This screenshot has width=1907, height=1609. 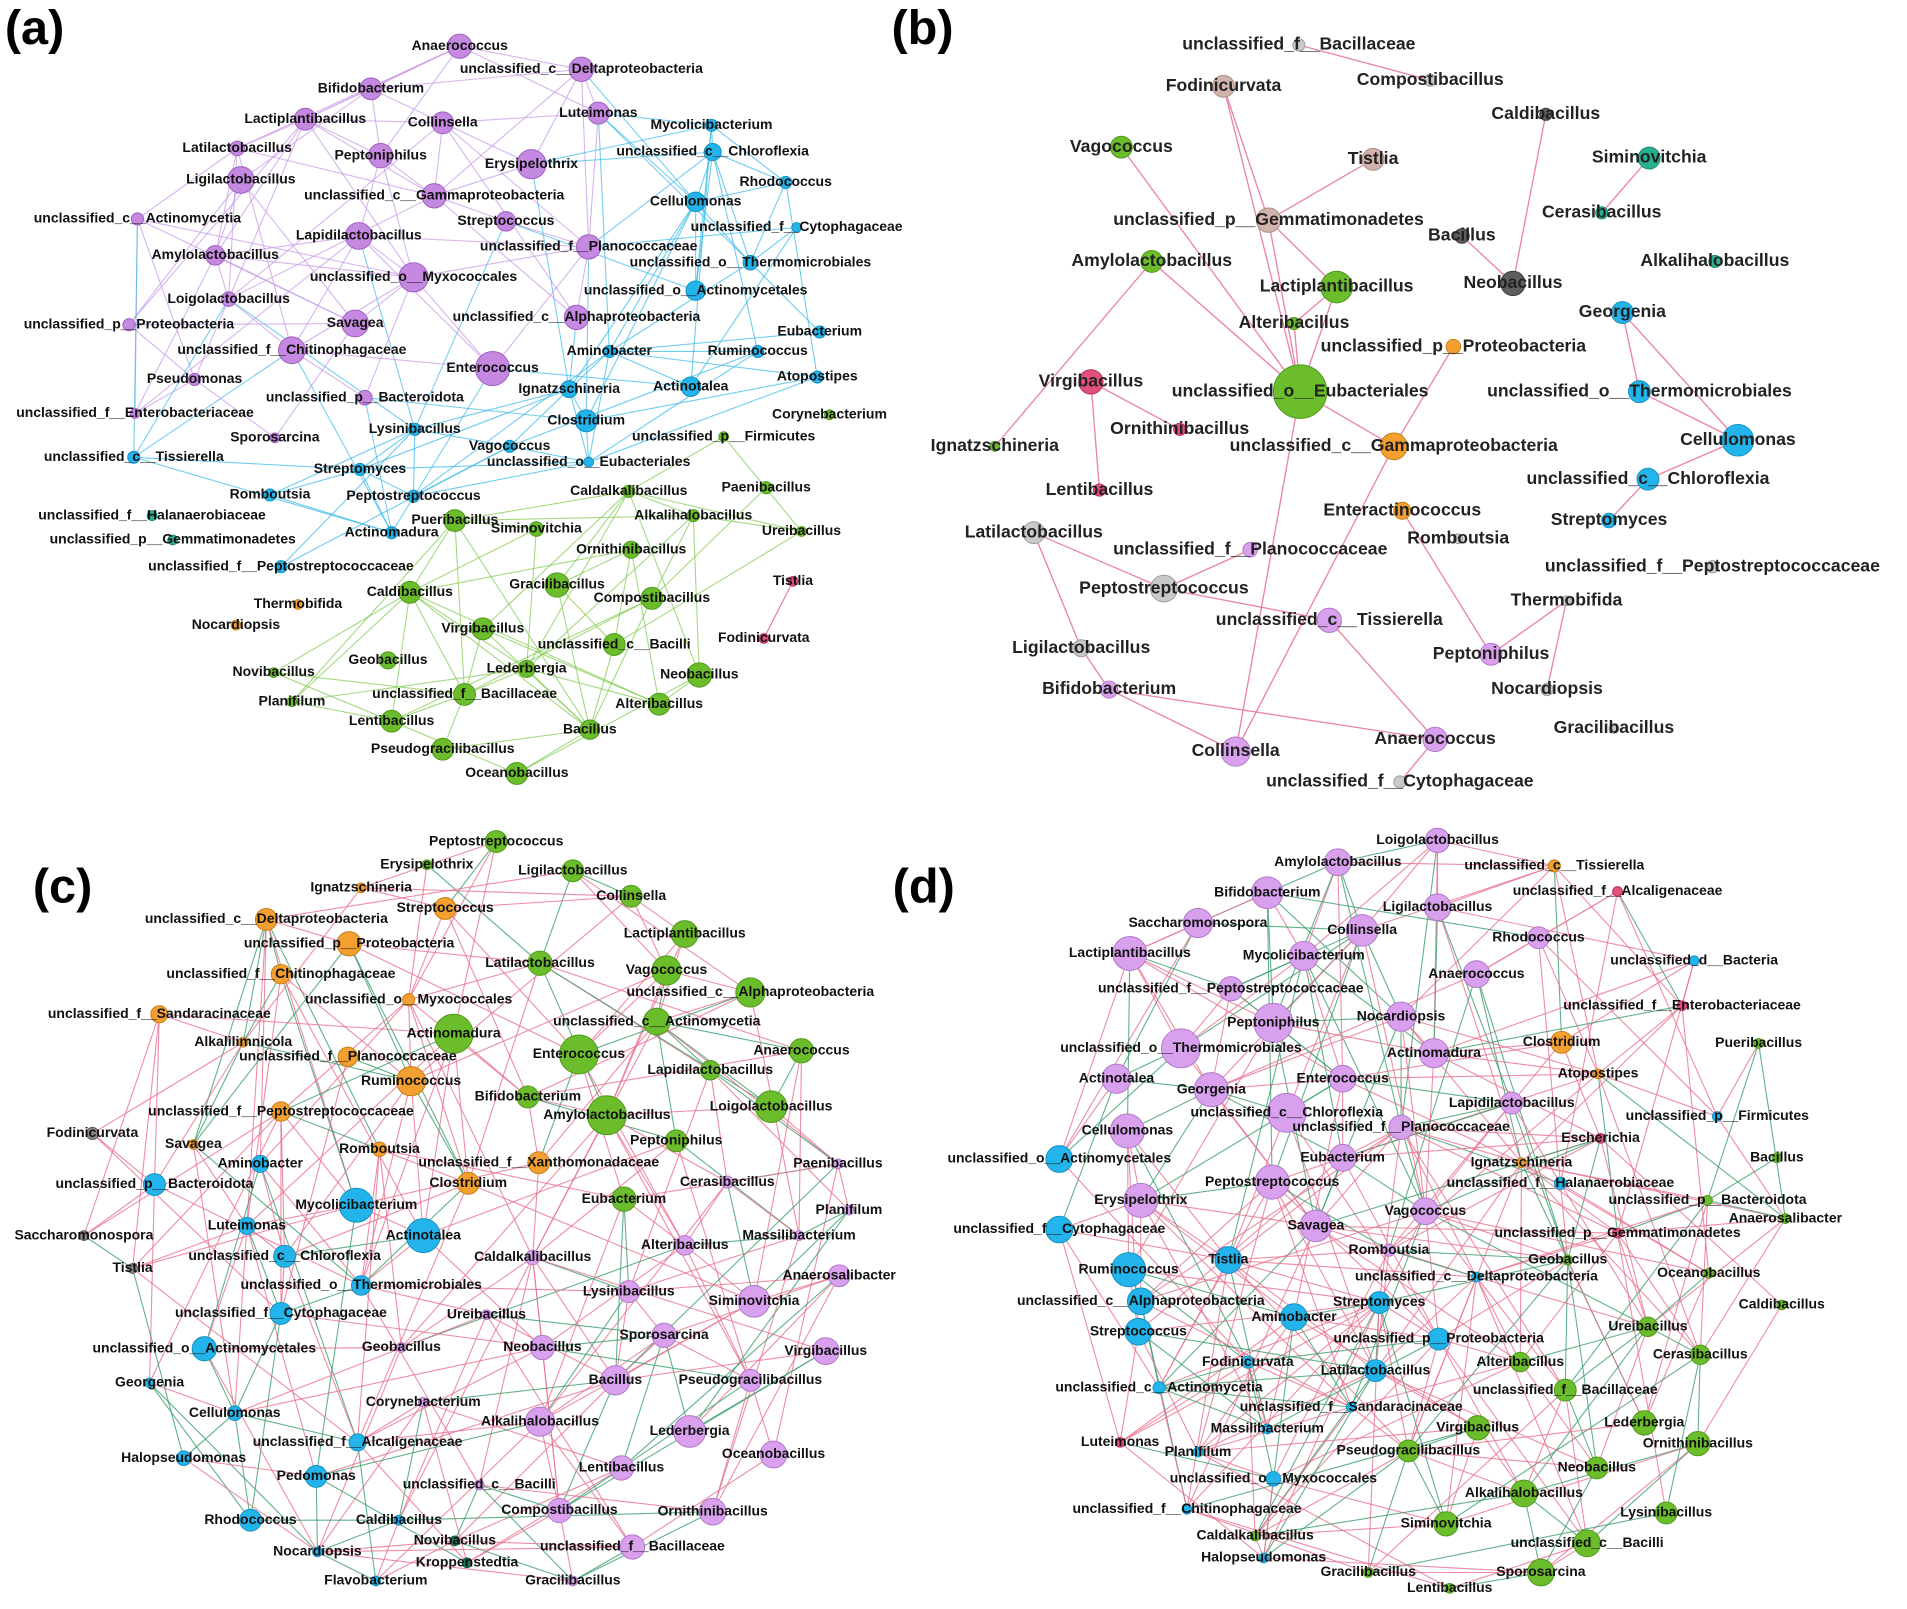 I want to click on node-label: unclassified_c__Chloroflexia, so click(x=1286, y=1111).